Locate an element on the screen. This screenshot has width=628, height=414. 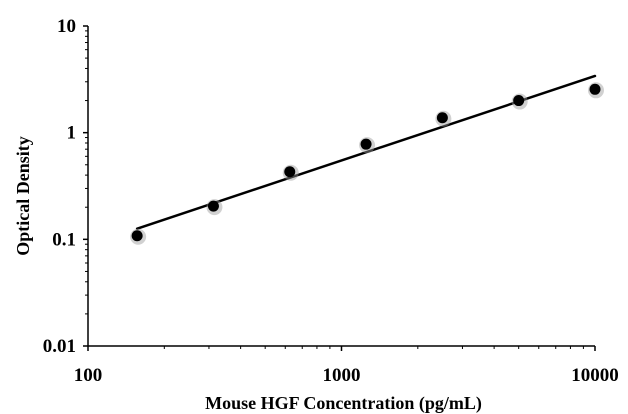
x-tick-label: 1000 is located at coordinates (342, 375).